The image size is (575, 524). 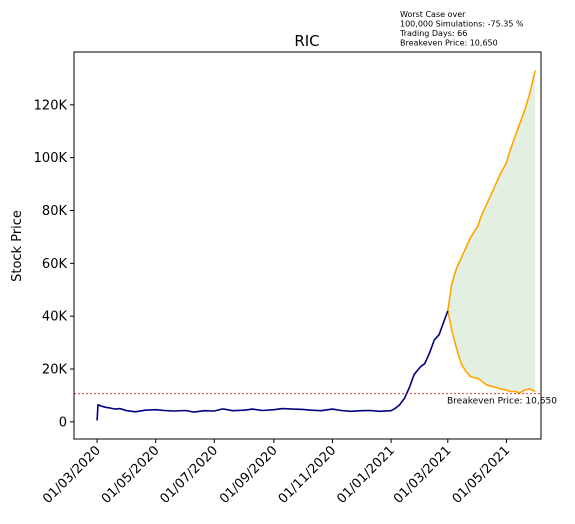 I want to click on simulation-range-area, so click(x=491, y=231).